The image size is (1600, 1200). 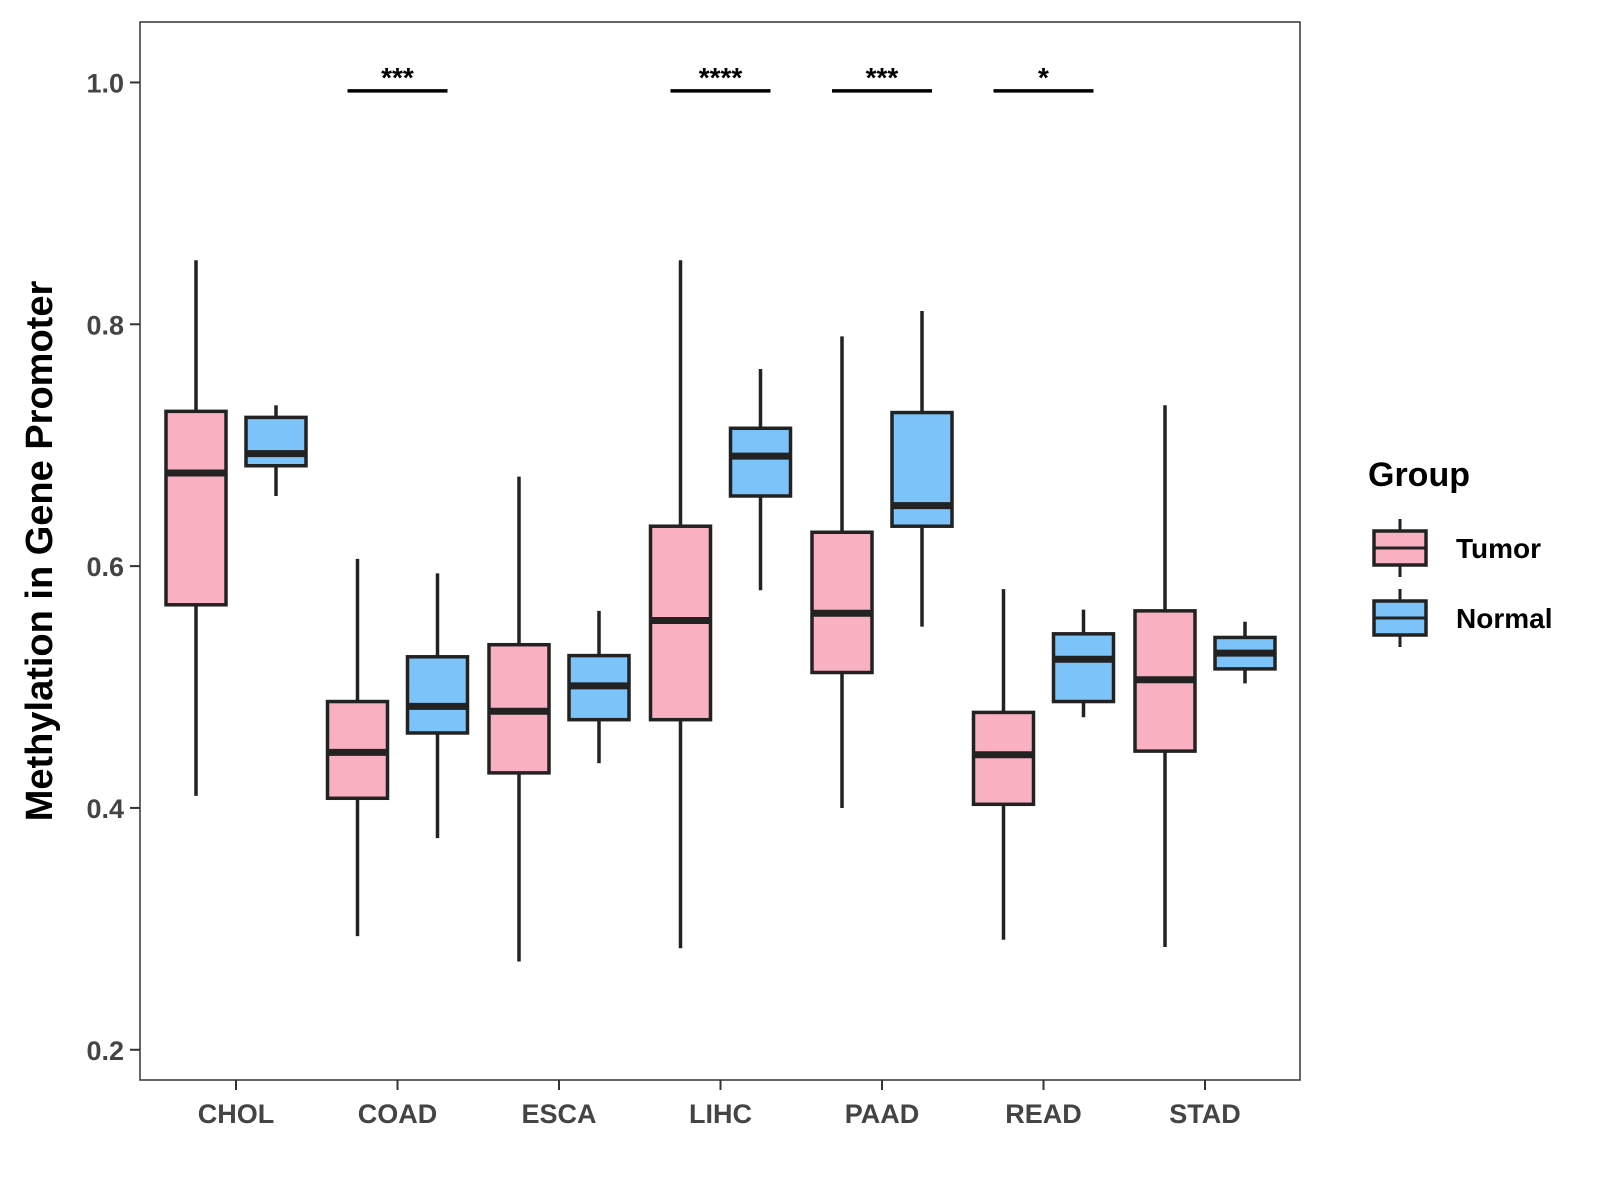 I want to click on y-axis: 0.2 0.4 0.6 0.8 1.0, so click(x=113, y=567).